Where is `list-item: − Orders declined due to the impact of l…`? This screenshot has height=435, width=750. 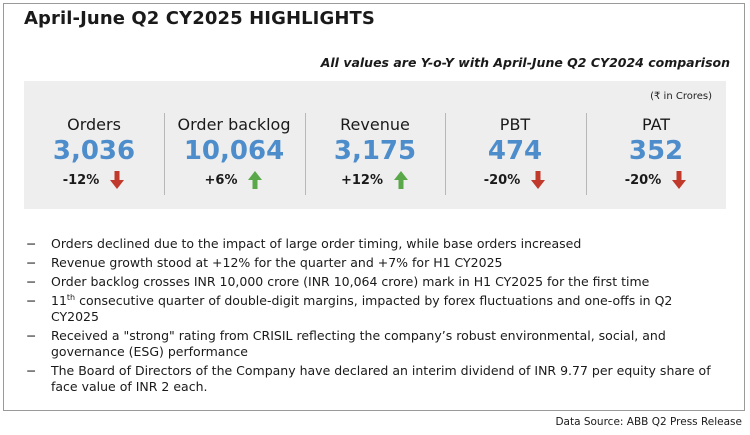 list-item: − Orders declined due to the impact of l… is located at coordinates (374, 244).